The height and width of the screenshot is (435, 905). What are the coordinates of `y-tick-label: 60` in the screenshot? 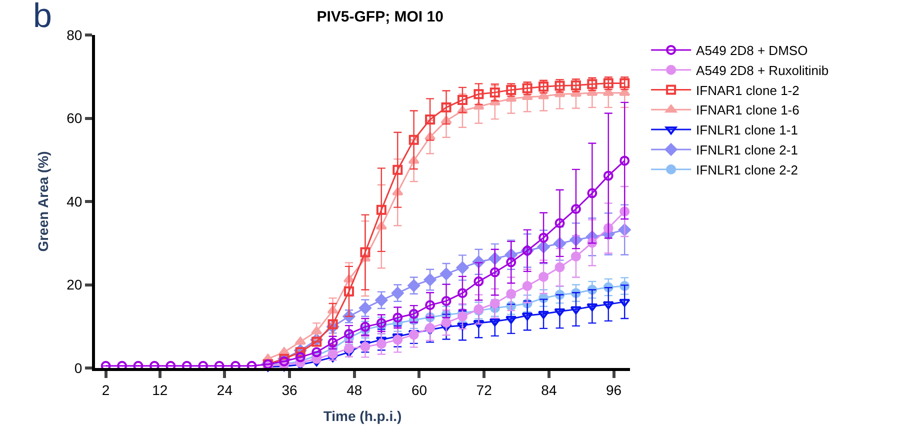 It's located at (74, 118).